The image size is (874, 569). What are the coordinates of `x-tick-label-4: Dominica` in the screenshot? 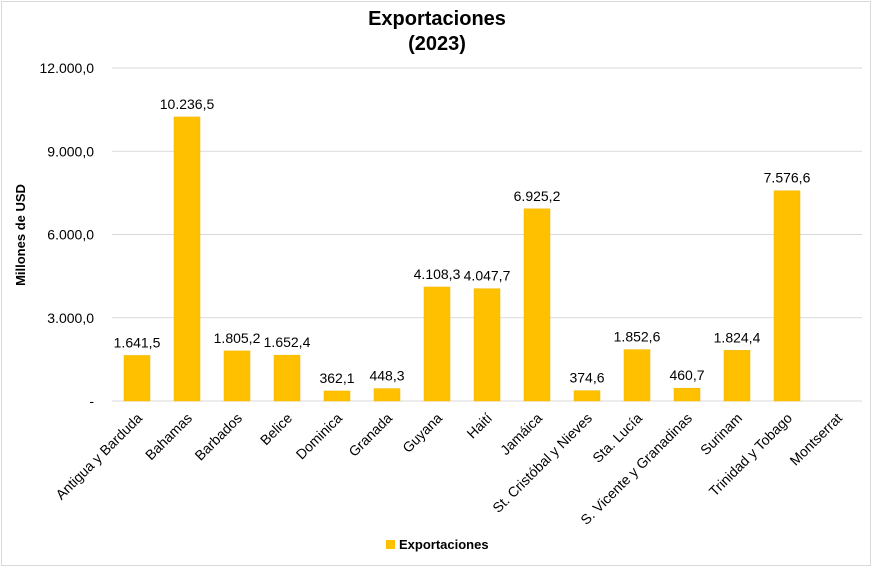 It's located at (319, 436).